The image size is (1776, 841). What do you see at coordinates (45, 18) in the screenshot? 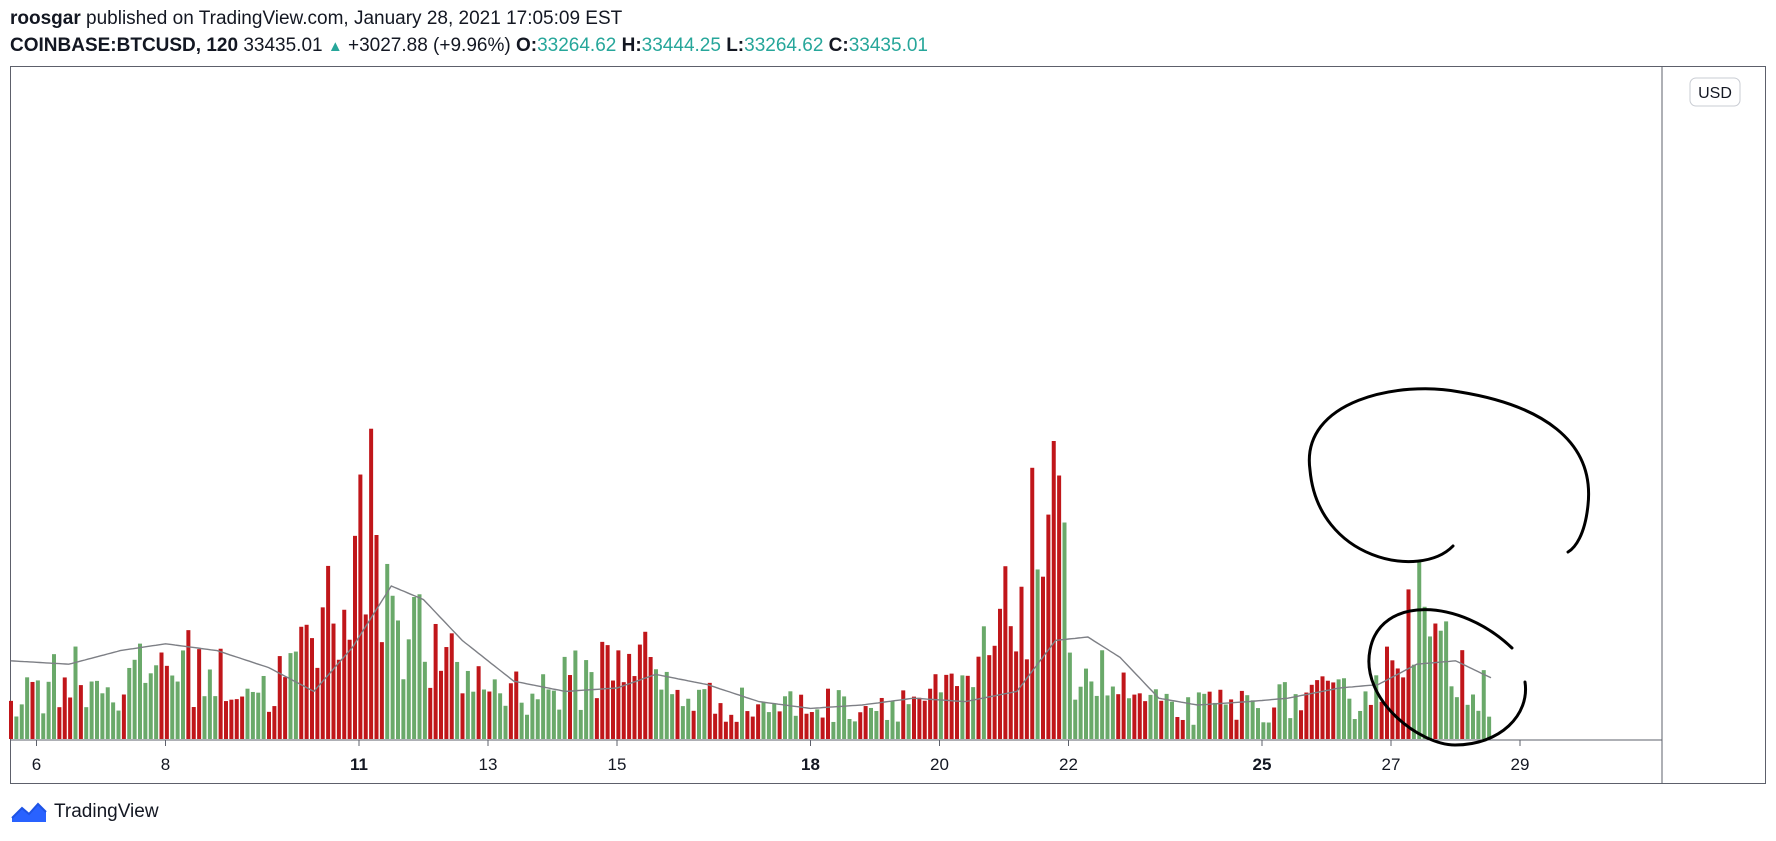
I see `author-name: roosgar` at bounding box center [45, 18].